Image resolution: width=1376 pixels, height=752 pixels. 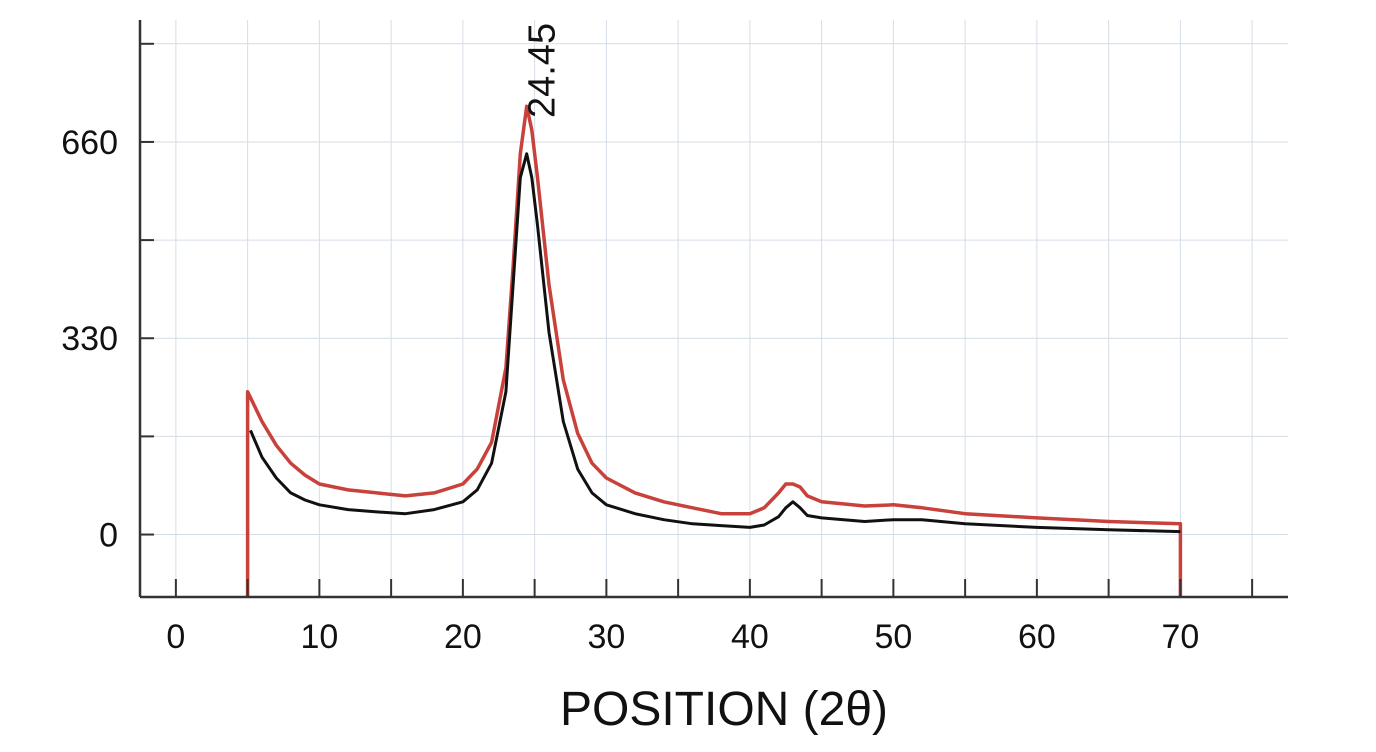 What do you see at coordinates (543, 70) in the screenshot?
I see `peak-label: 24.45` at bounding box center [543, 70].